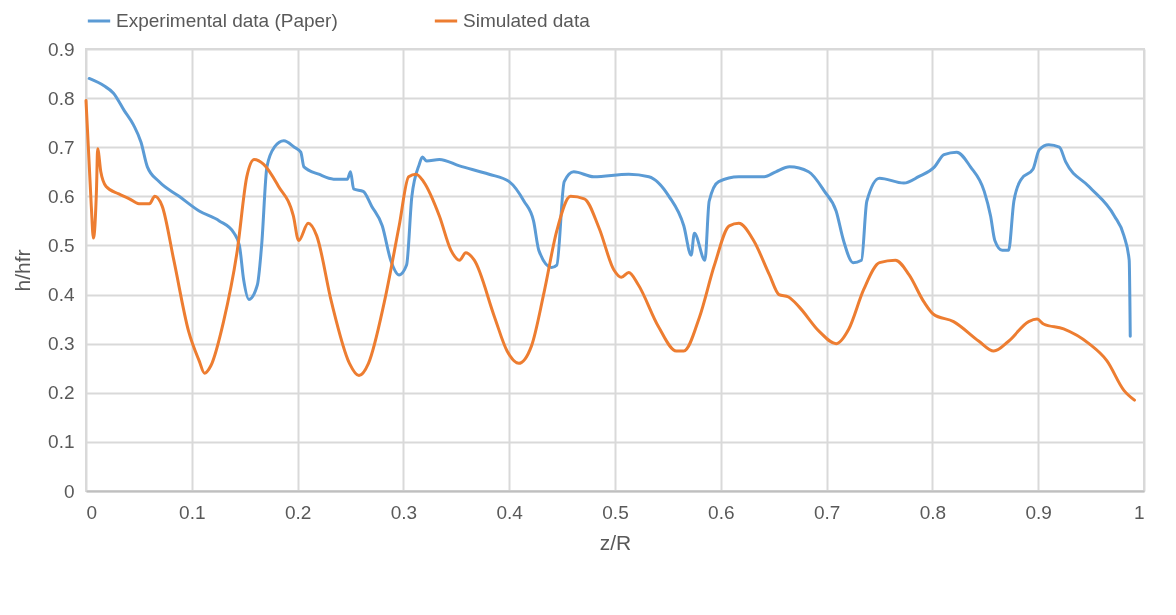 The width and height of the screenshot is (1176, 615). What do you see at coordinates (615, 542) in the screenshot?
I see `x-axis-title: z/R` at bounding box center [615, 542].